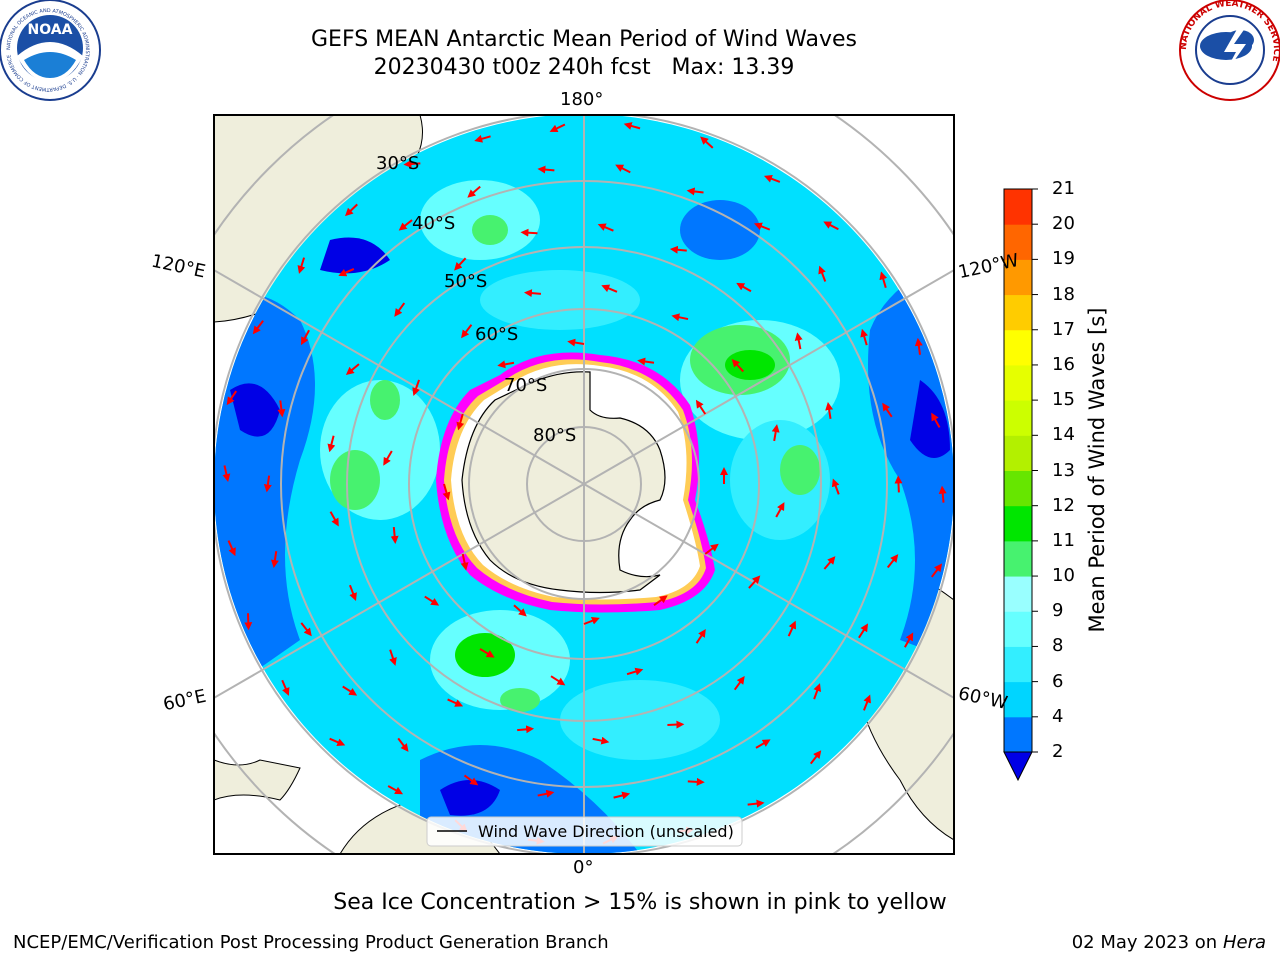 This screenshot has height=960, width=1280. Describe the element at coordinates (1063, 400) in the screenshot. I see `colorbar-tick-label: 15` at that location.